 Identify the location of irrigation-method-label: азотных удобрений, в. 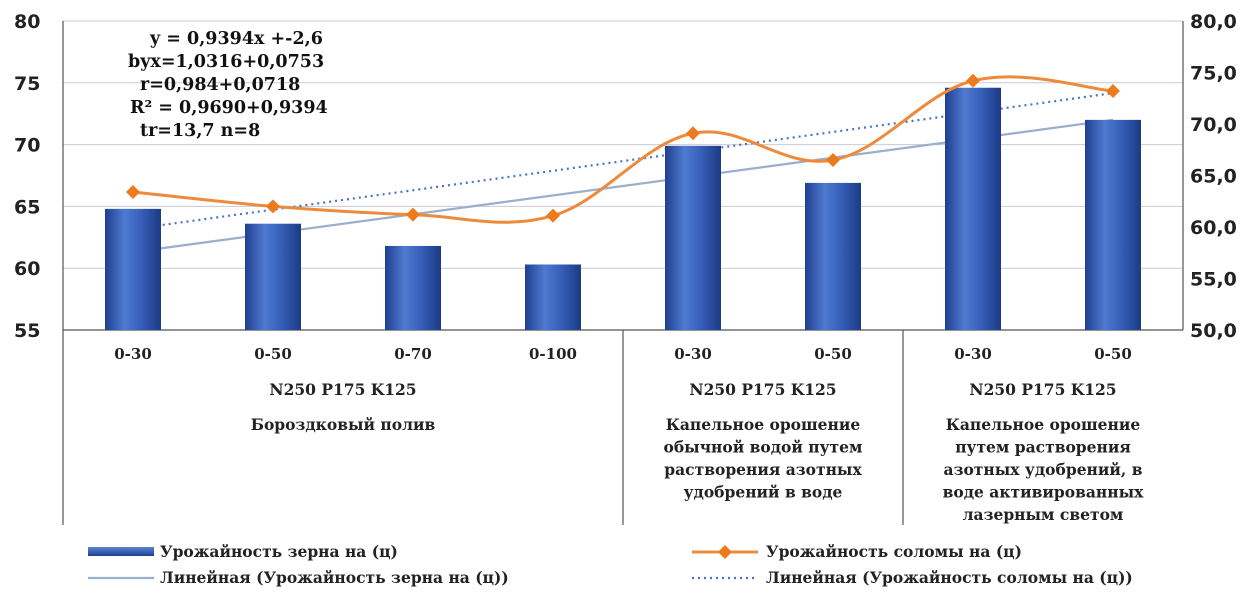
(1043, 469).